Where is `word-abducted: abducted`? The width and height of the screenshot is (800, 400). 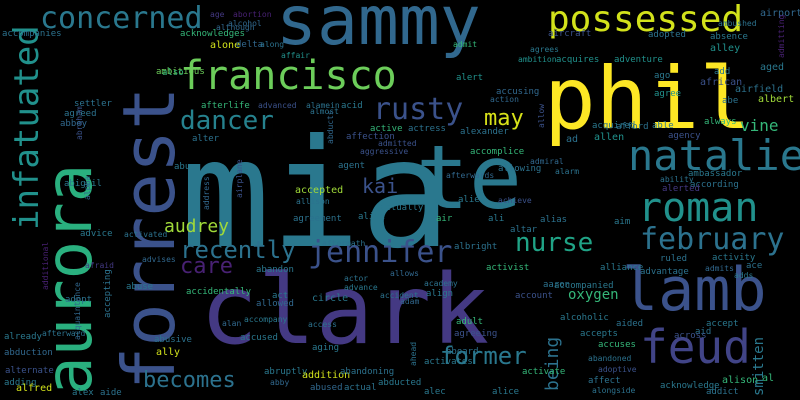
word-abducted: abducted is located at coordinates (400, 383).